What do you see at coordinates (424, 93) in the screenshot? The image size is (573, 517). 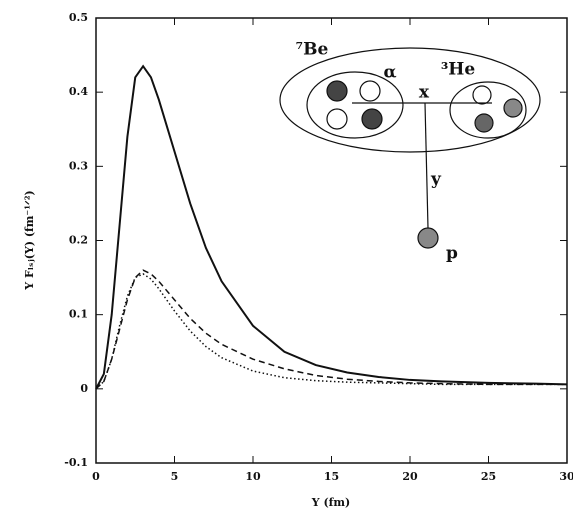 I see `annotation: x` at bounding box center [424, 93].